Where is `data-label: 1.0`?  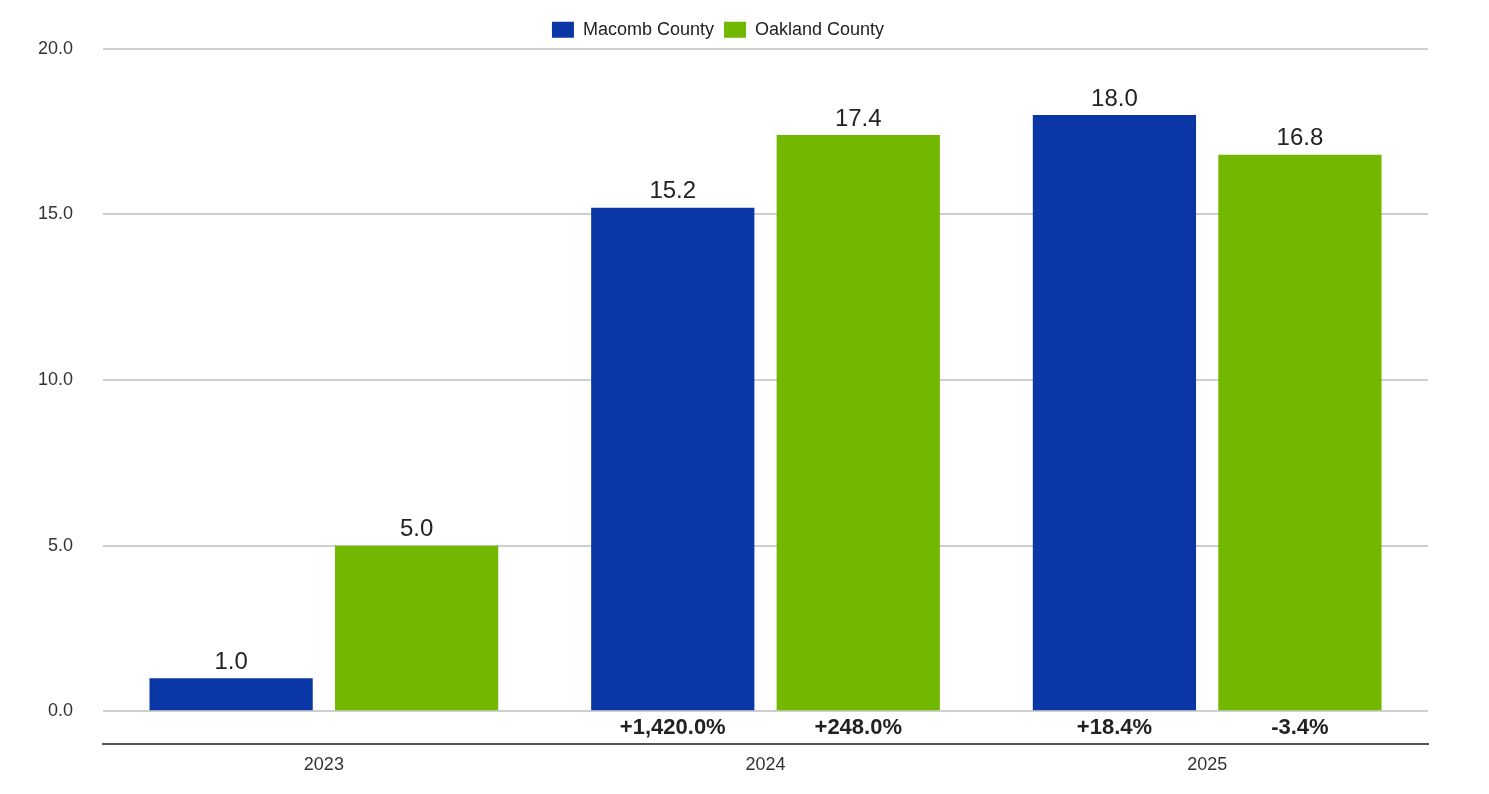
data-label: 1.0 is located at coordinates (231, 660).